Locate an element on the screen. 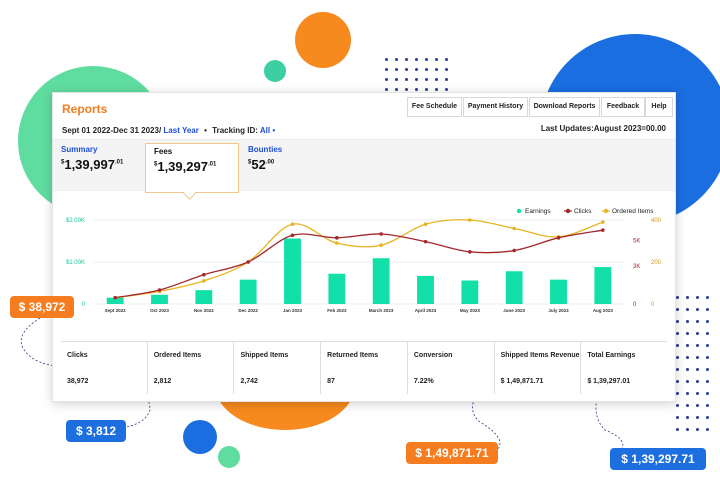  feedback-button: Feedback is located at coordinates (623, 107).